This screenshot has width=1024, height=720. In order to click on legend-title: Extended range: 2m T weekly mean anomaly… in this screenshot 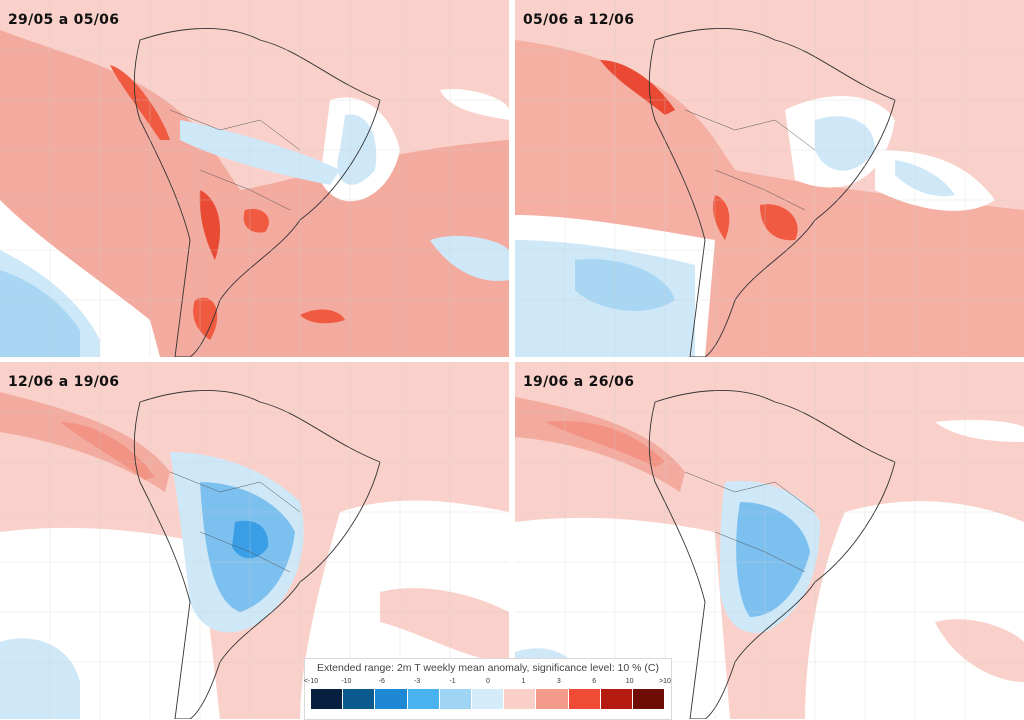, I will do `click(487, 668)`.